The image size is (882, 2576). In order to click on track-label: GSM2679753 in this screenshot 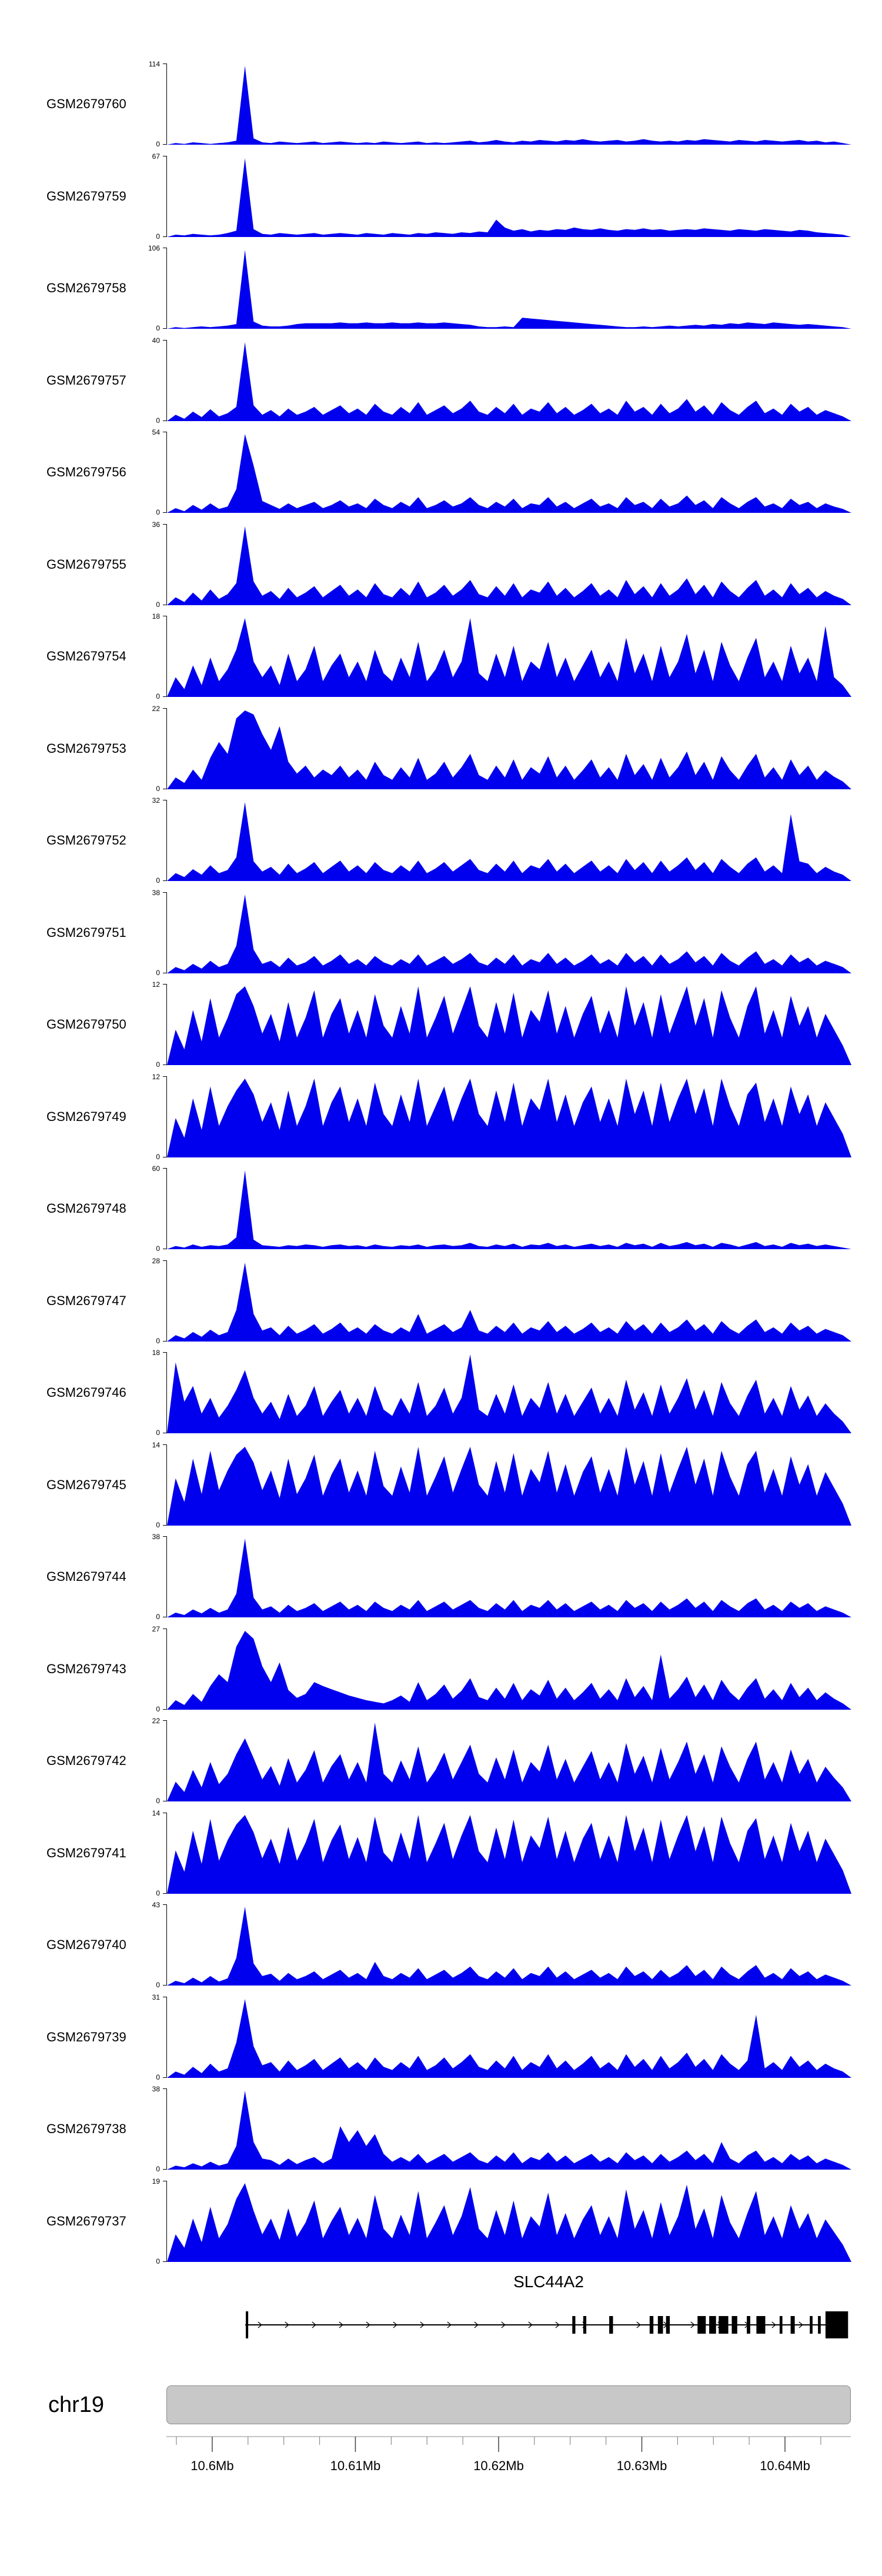, I will do `click(86, 748)`.